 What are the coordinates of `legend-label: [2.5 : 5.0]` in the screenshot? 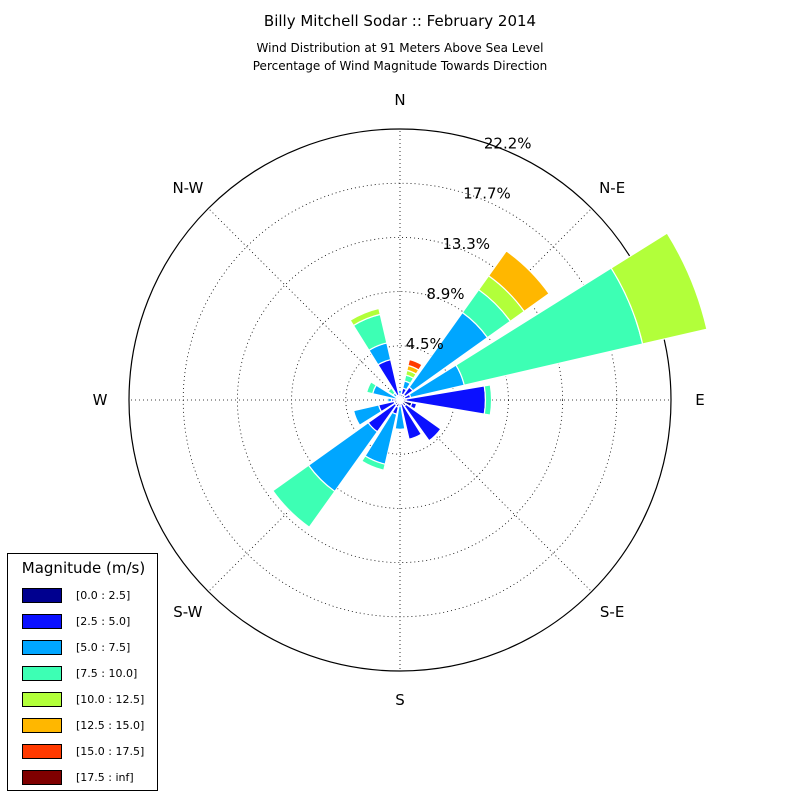 It's located at (103, 621).